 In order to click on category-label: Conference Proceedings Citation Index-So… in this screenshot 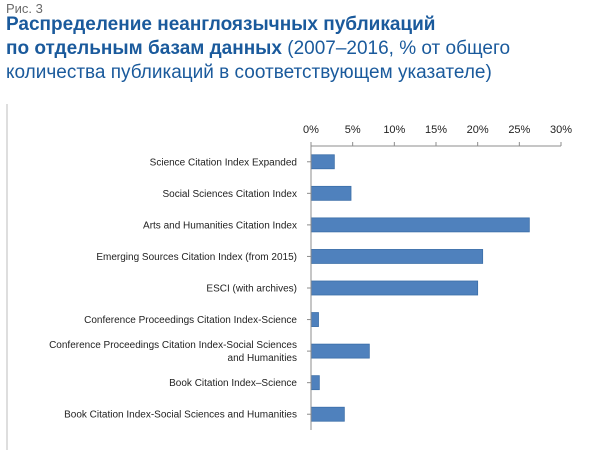, I will do `click(173, 352)`.